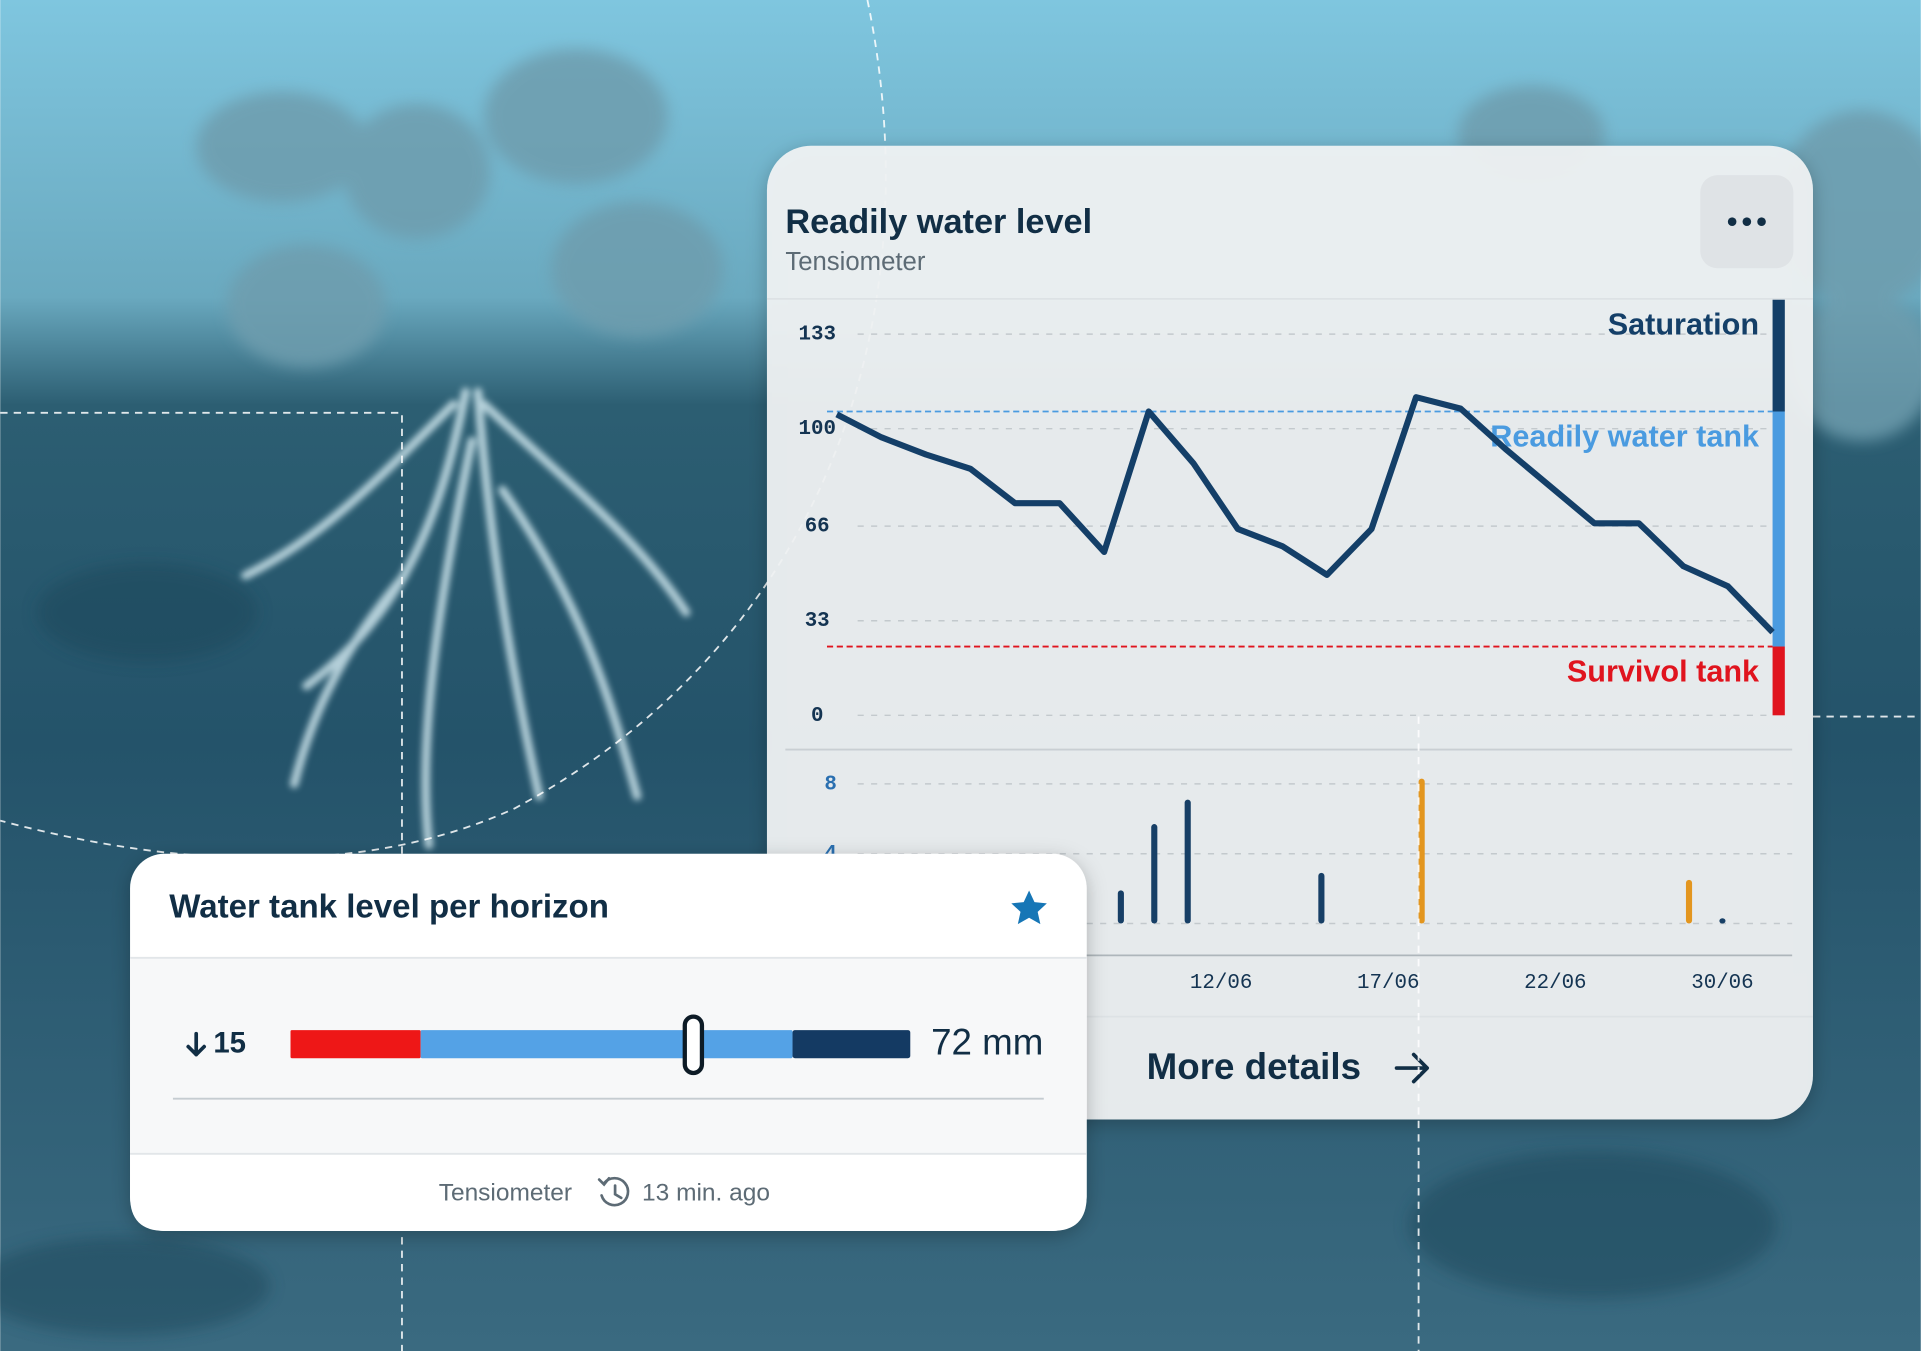  Describe the element at coordinates (817, 527) in the screenshot. I see `y-tick-label: 66` at that location.